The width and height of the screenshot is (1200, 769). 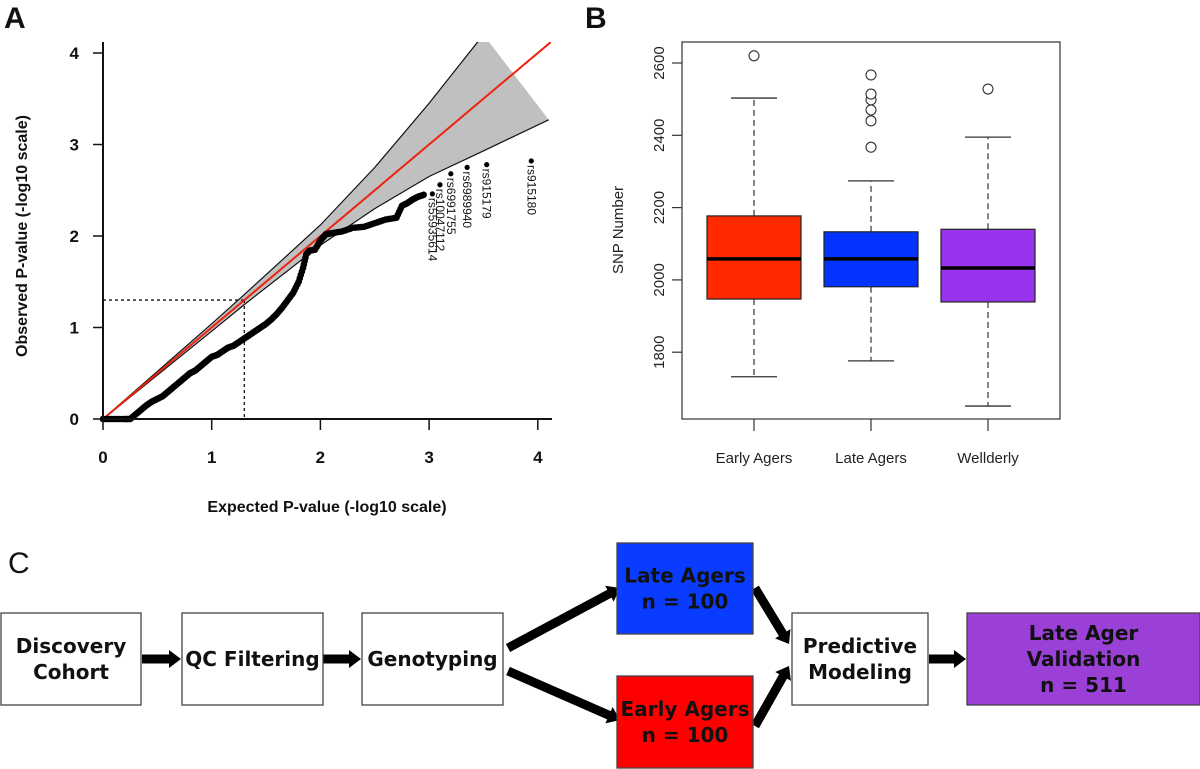 What do you see at coordinates (74, 145) in the screenshot?
I see `qq-y-tick-label: 3` at bounding box center [74, 145].